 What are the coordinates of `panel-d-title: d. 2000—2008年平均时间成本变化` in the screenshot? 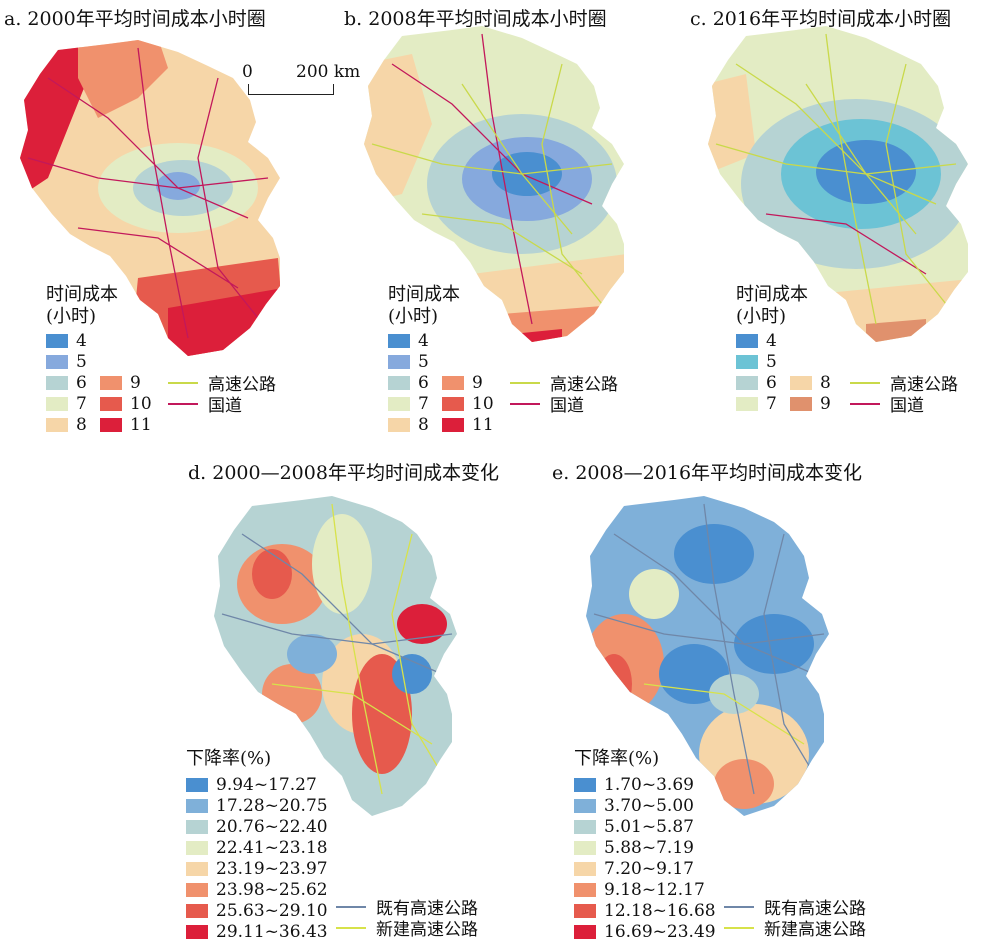 It's located at (343, 473).